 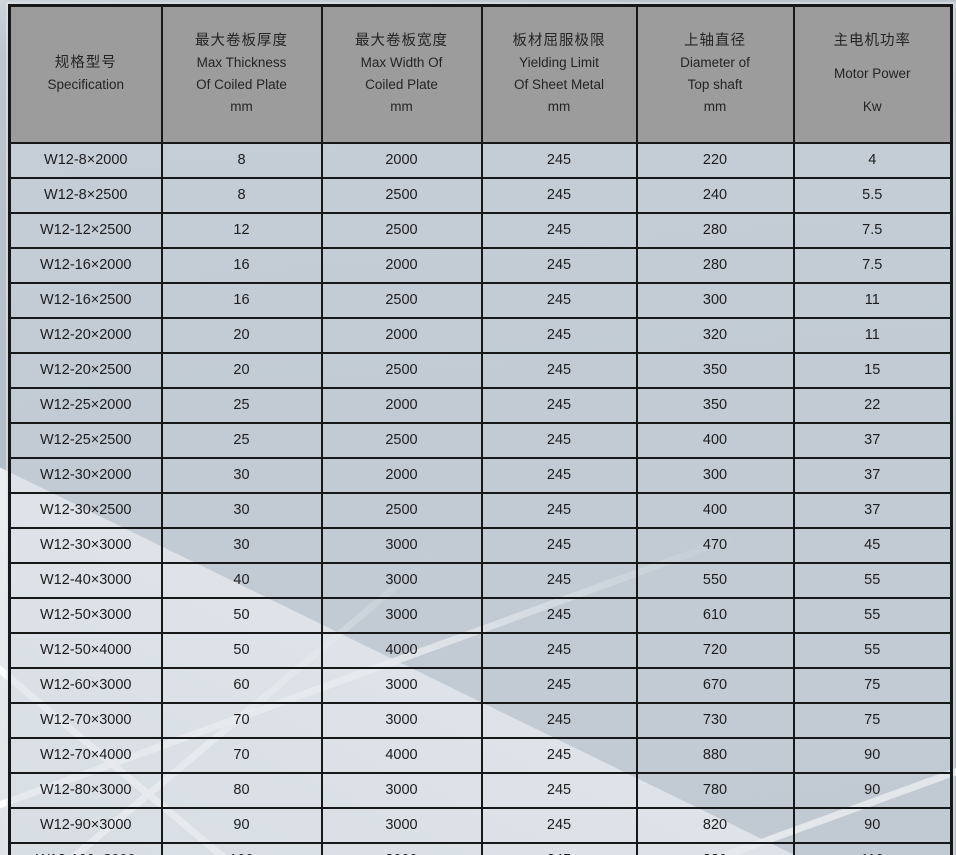 I want to click on table-row: W12-25×2000 25 2000 245 350 22, so click(x=480, y=405).